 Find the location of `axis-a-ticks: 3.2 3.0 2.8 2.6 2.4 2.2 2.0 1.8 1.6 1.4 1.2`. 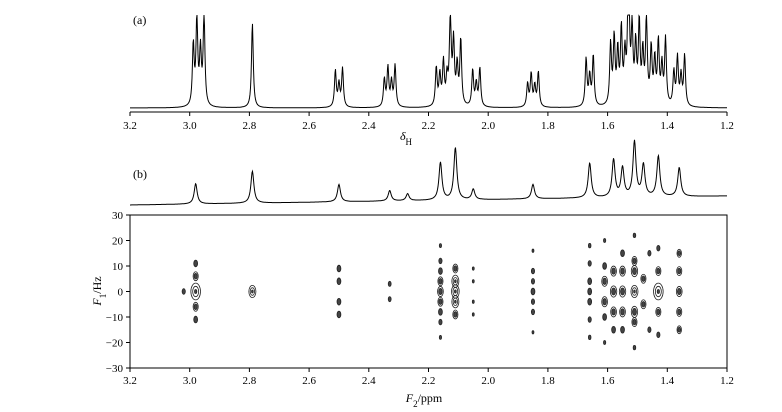

axis-a-ticks: 3.2 3.0 2.8 2.6 2.4 2.2 2.0 1.8 1.6 1.4 1.2 is located at coordinates (428, 122).